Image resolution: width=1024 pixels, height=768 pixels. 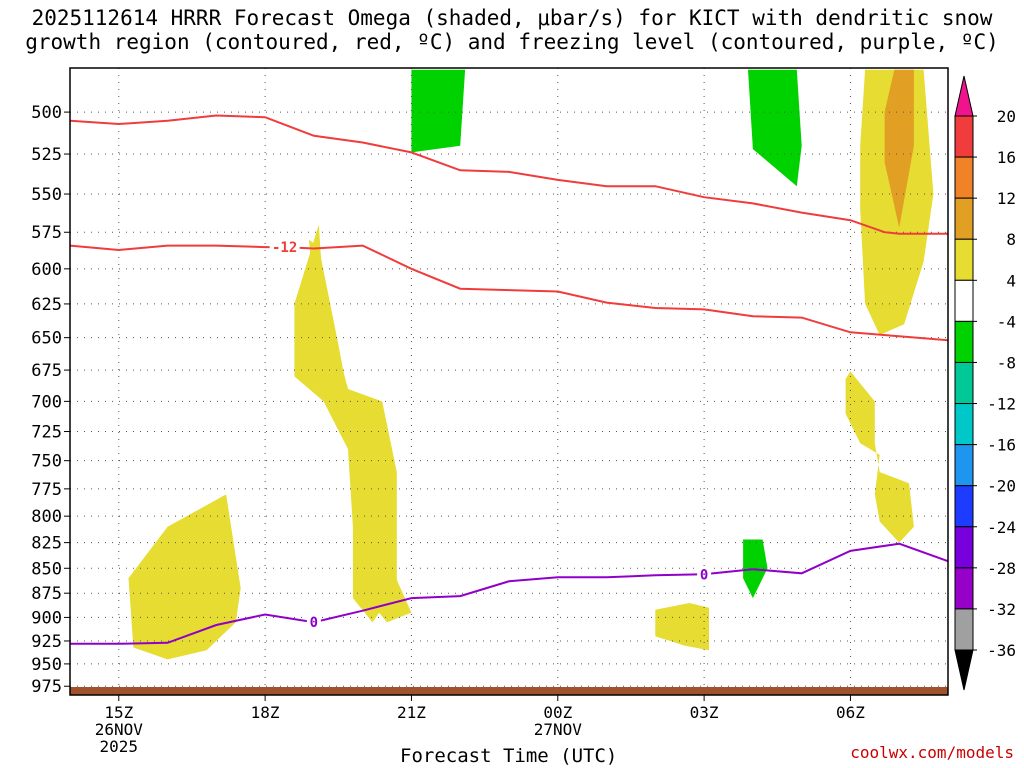 I want to click on y-tick-label-700: 700, so click(x=46, y=402).